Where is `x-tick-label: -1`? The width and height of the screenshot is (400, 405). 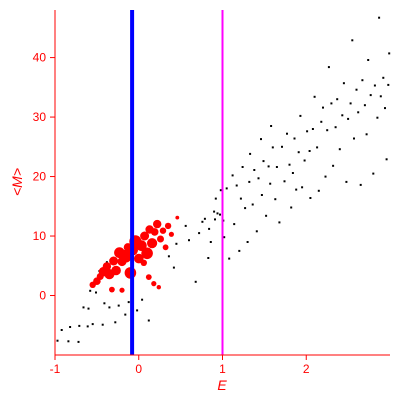
x-tick-label: -1 is located at coordinates (55, 369).